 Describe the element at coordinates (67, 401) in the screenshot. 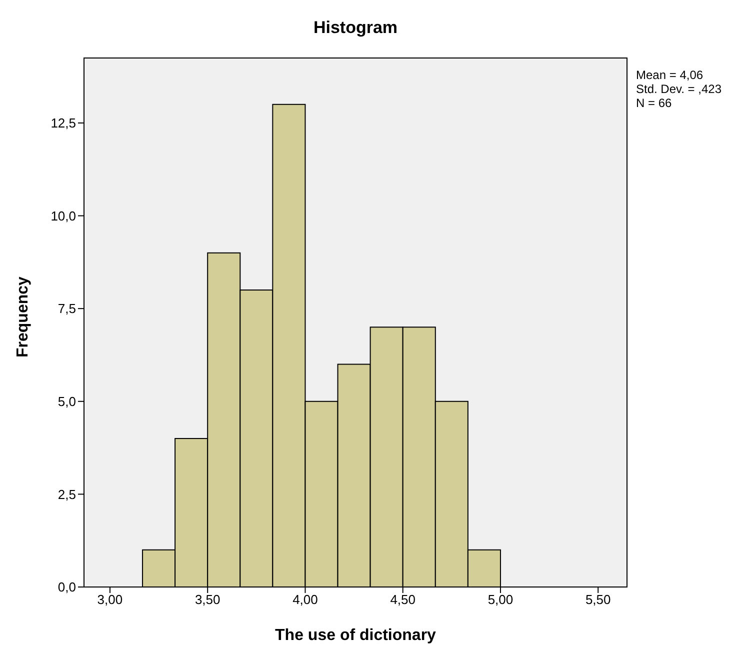

I see `y-tick-label: 5,0` at that location.